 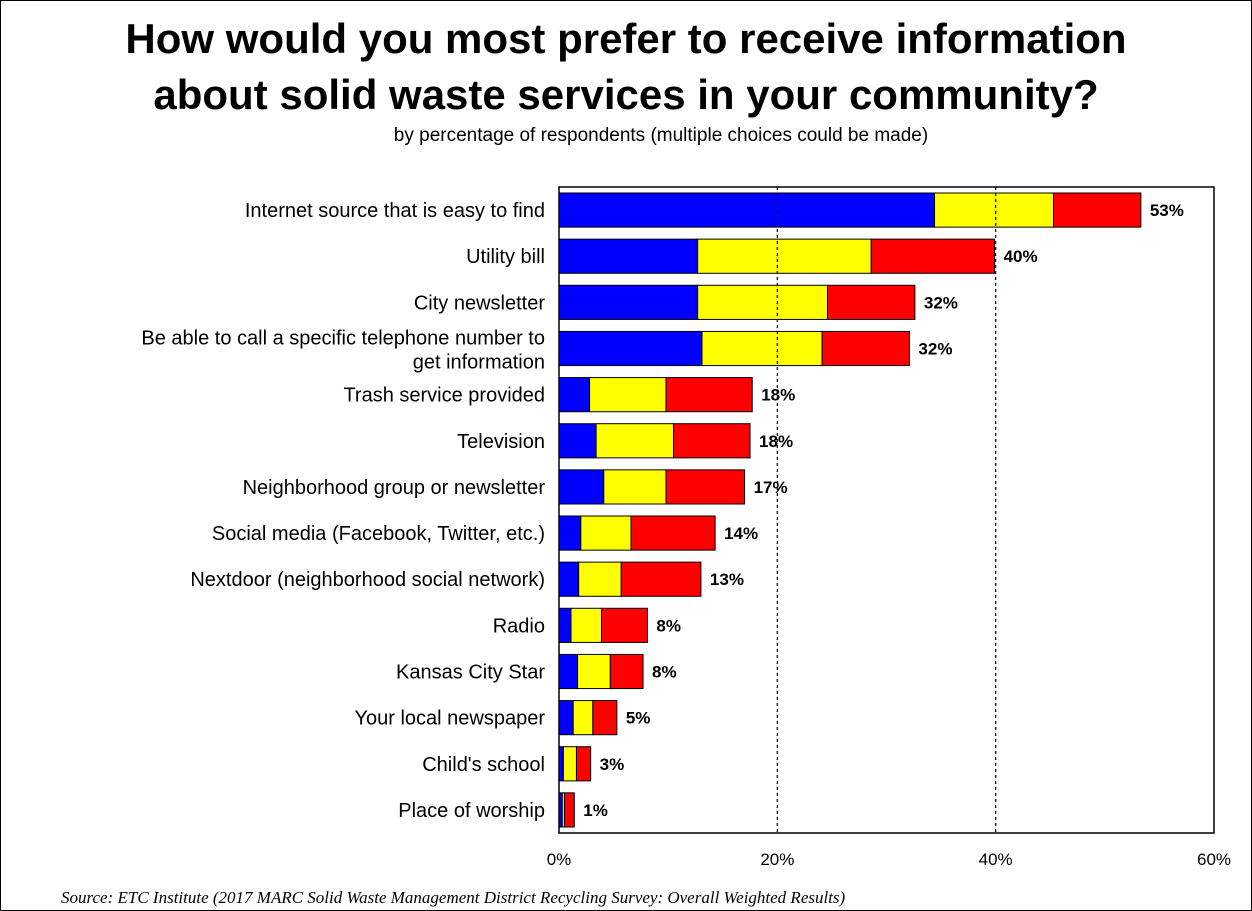 I want to click on category-label: Child's school, so click(x=483, y=765).